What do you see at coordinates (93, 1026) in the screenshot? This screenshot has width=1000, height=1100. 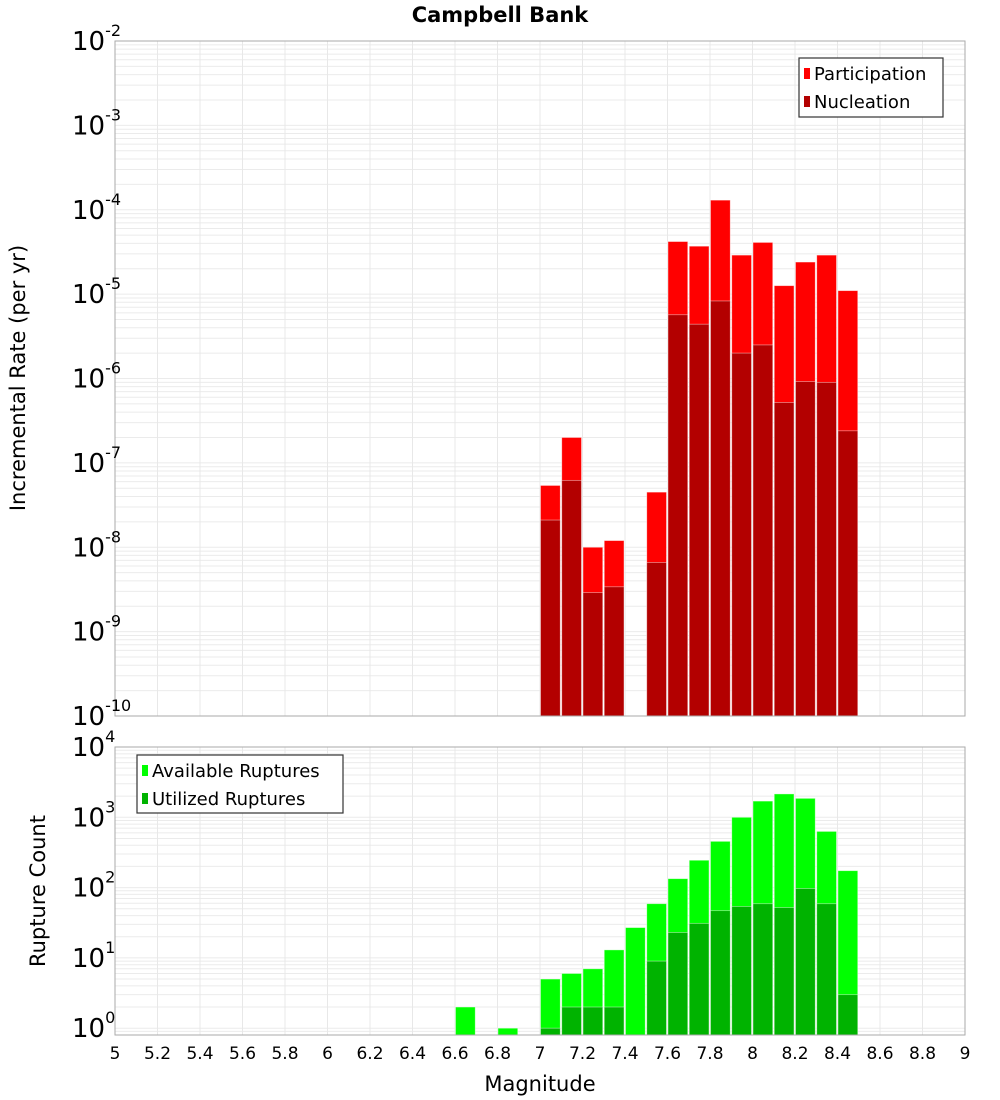 I see `y-tick-label: 10⁰` at bounding box center [93, 1026].